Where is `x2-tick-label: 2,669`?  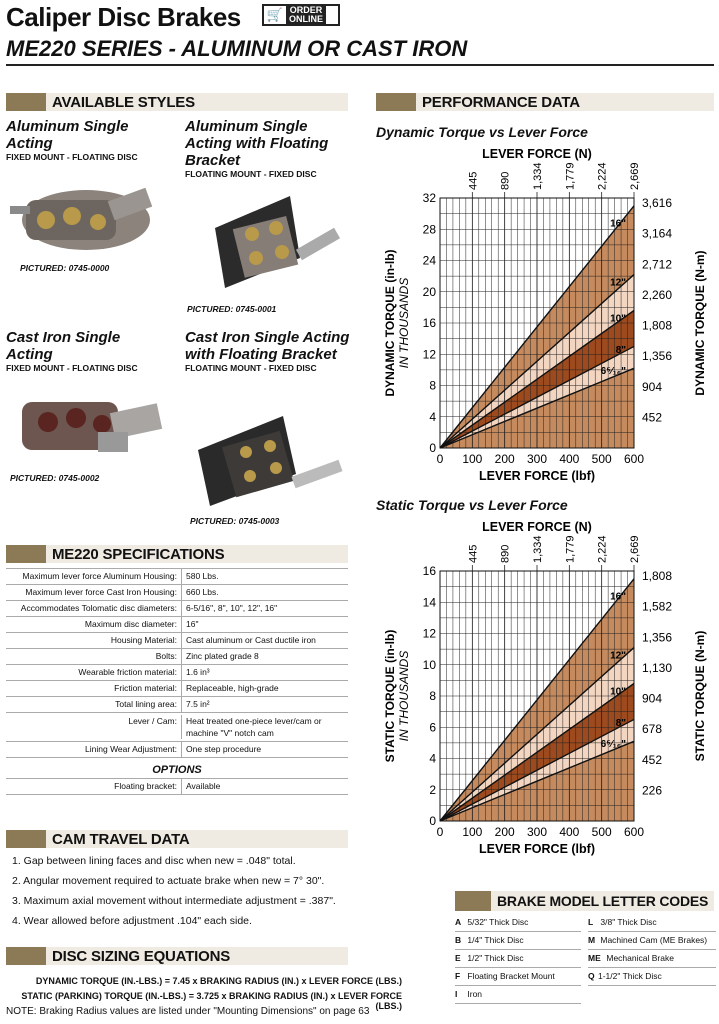 x2-tick-label: 2,669 is located at coordinates (635, 176).